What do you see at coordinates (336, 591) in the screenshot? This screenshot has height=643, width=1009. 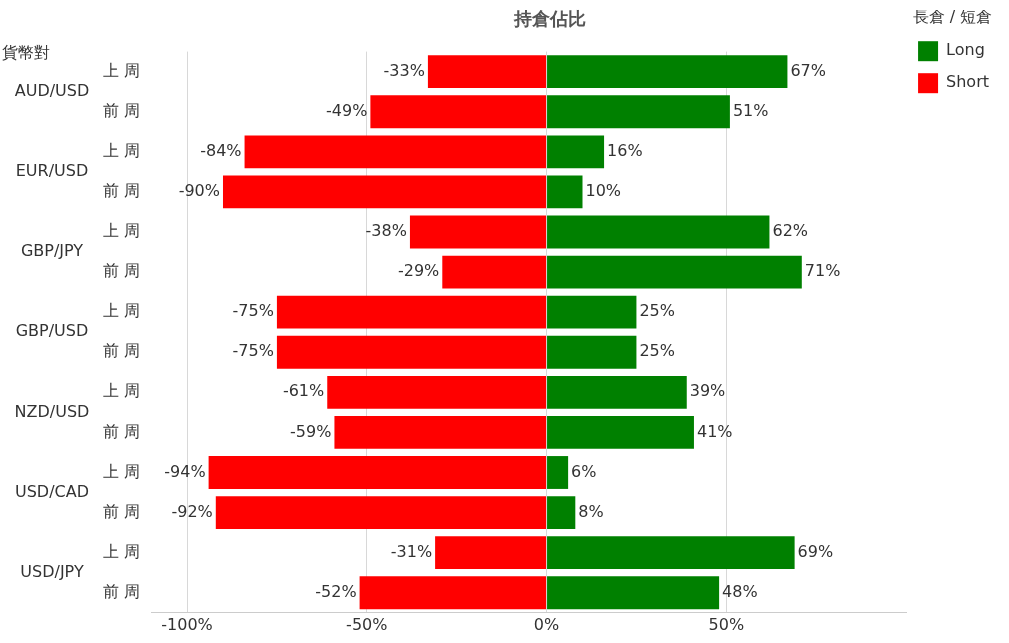 I see `data-label: -52%` at bounding box center [336, 591].